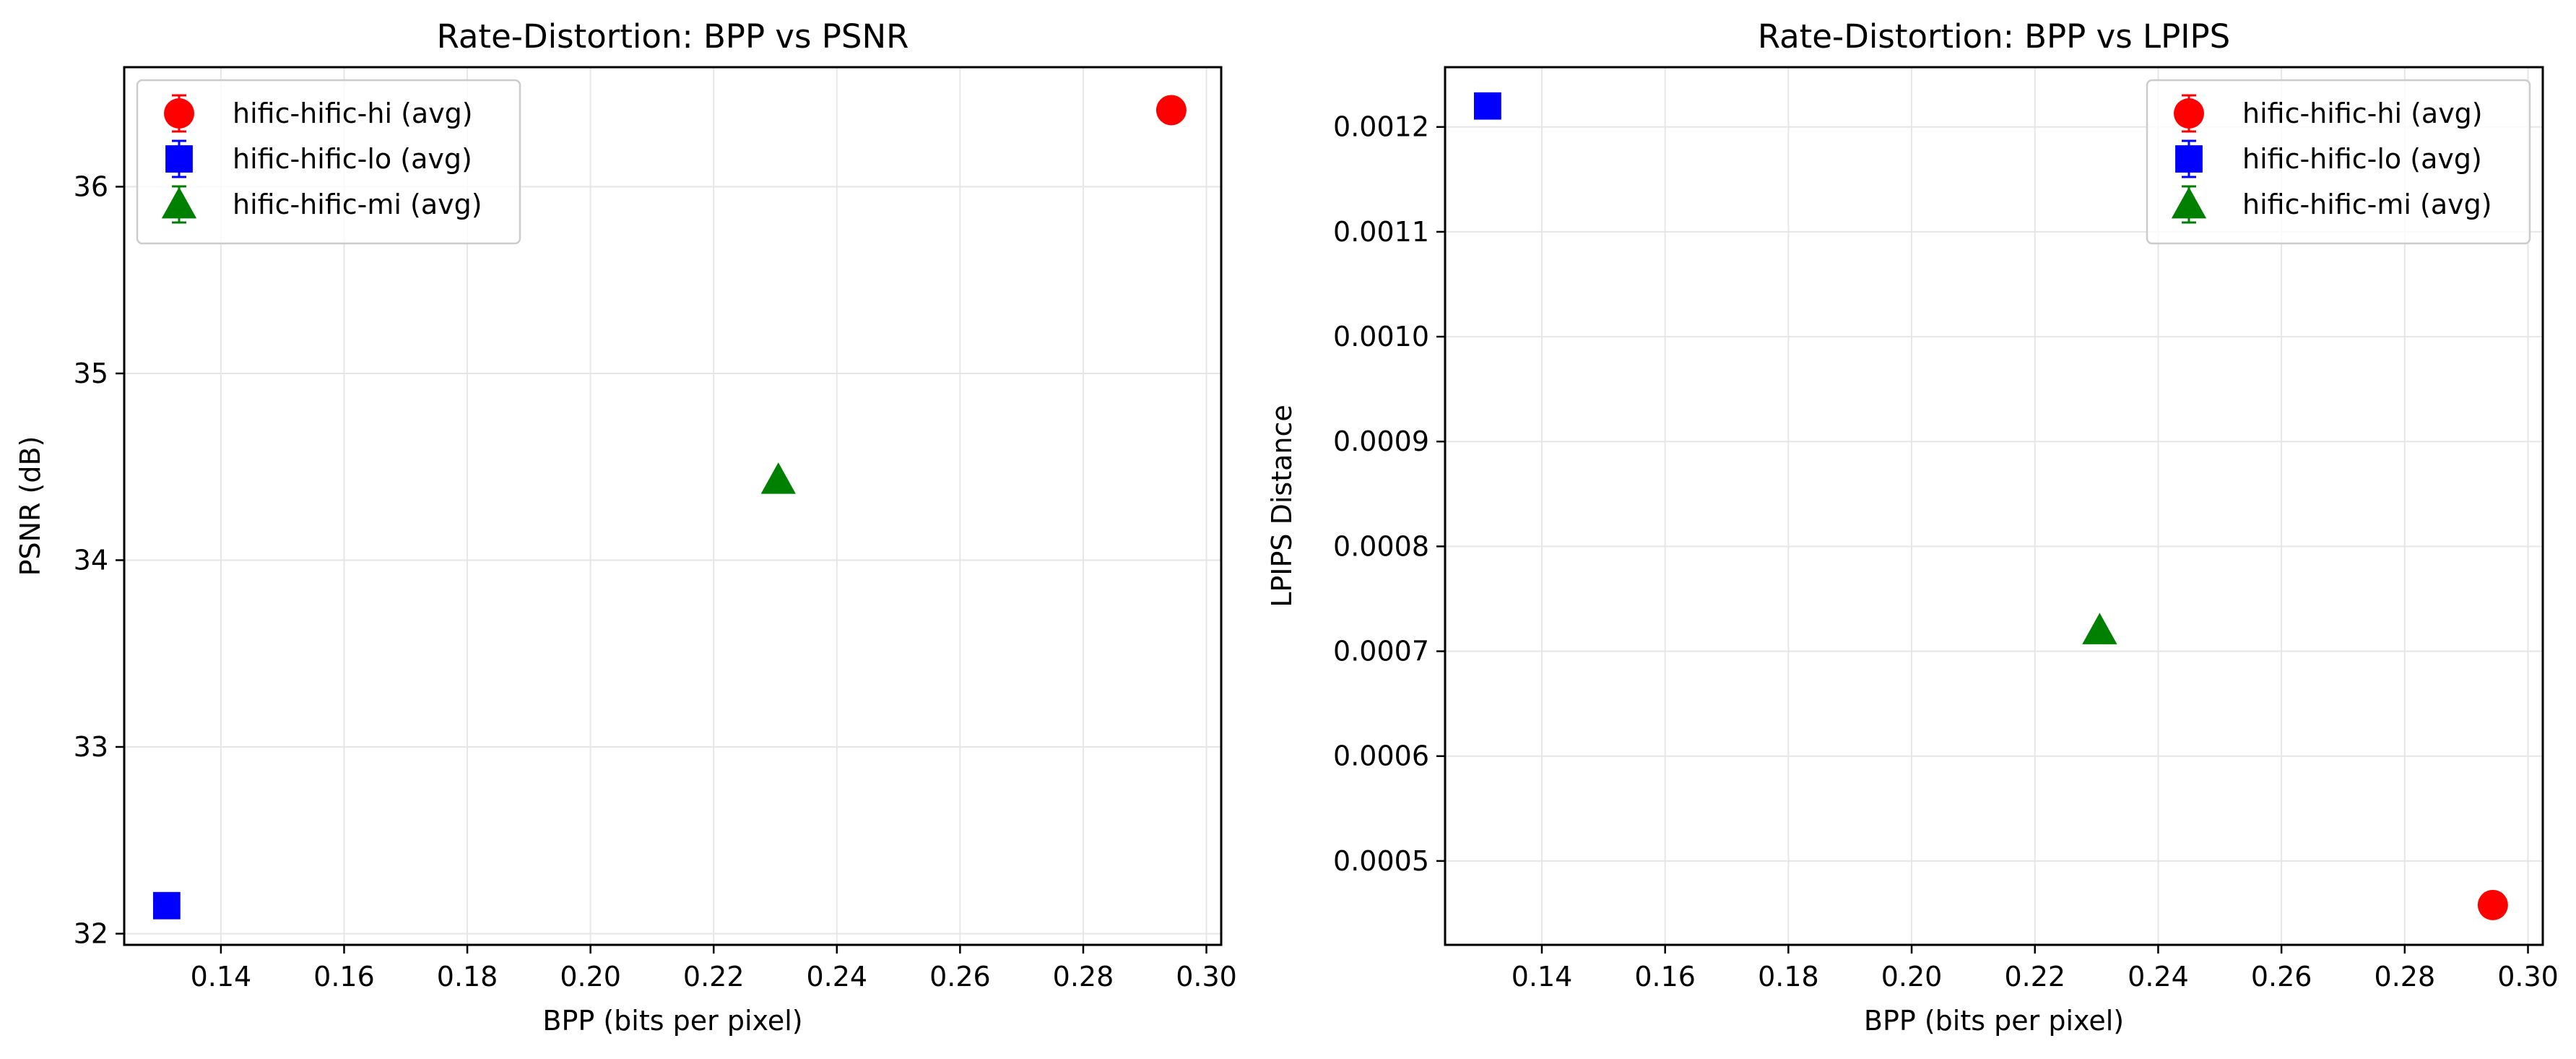  Describe the element at coordinates (30, 506) in the screenshot. I see `y-axis-label: PSNR (dB)` at that location.